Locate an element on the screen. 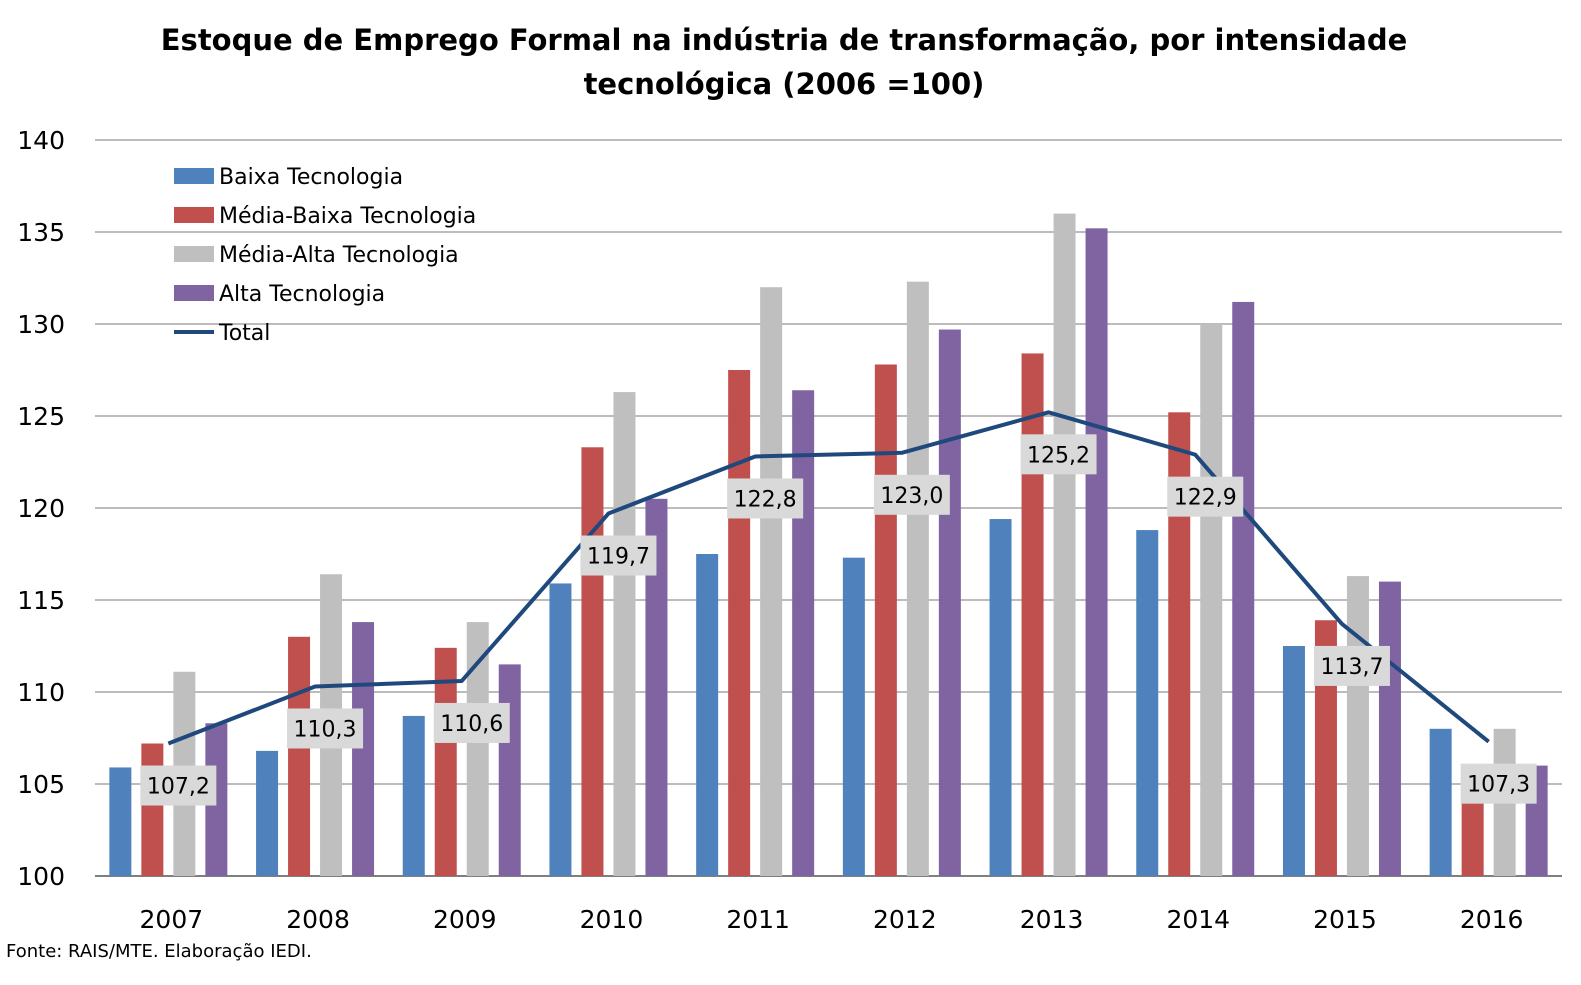  y-tick-label: 110 is located at coordinates (41, 692).